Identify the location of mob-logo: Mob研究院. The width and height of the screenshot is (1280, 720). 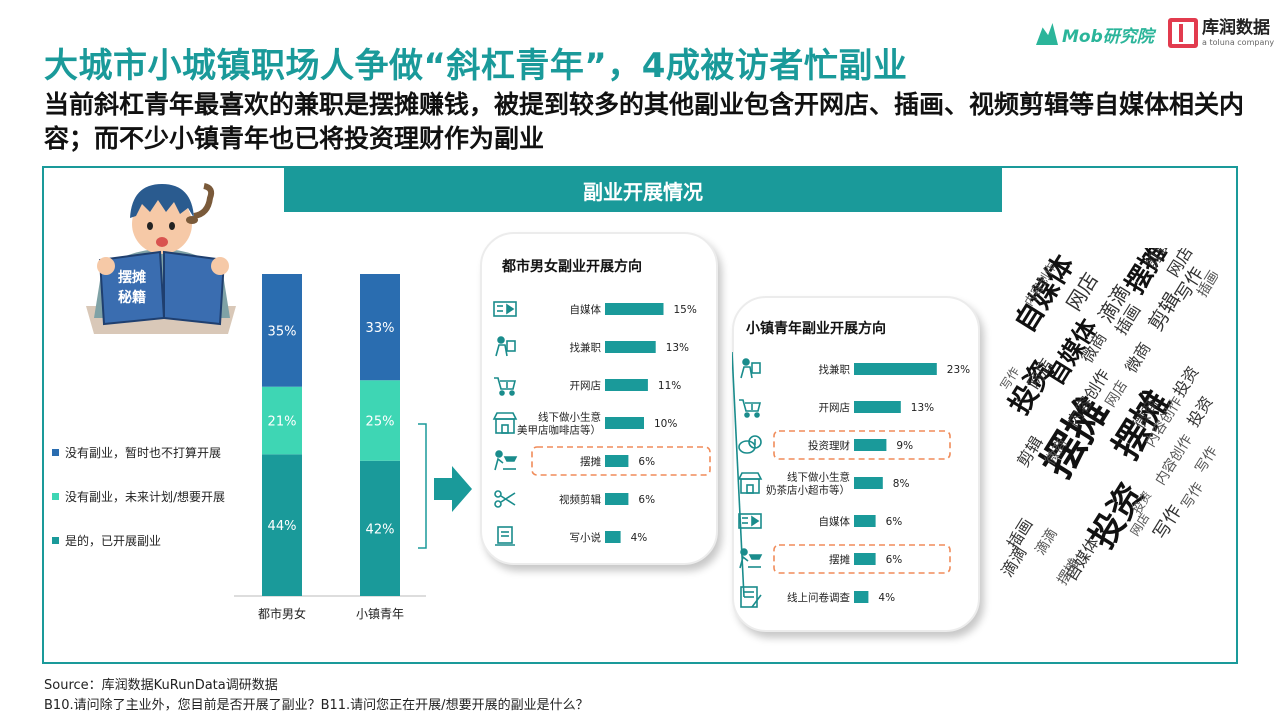
(1095, 34).